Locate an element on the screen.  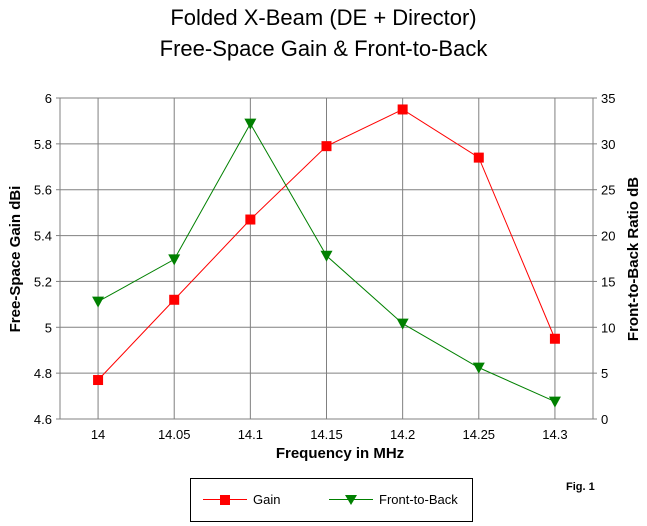
y2-tick-label: 30 is located at coordinates (608, 144).